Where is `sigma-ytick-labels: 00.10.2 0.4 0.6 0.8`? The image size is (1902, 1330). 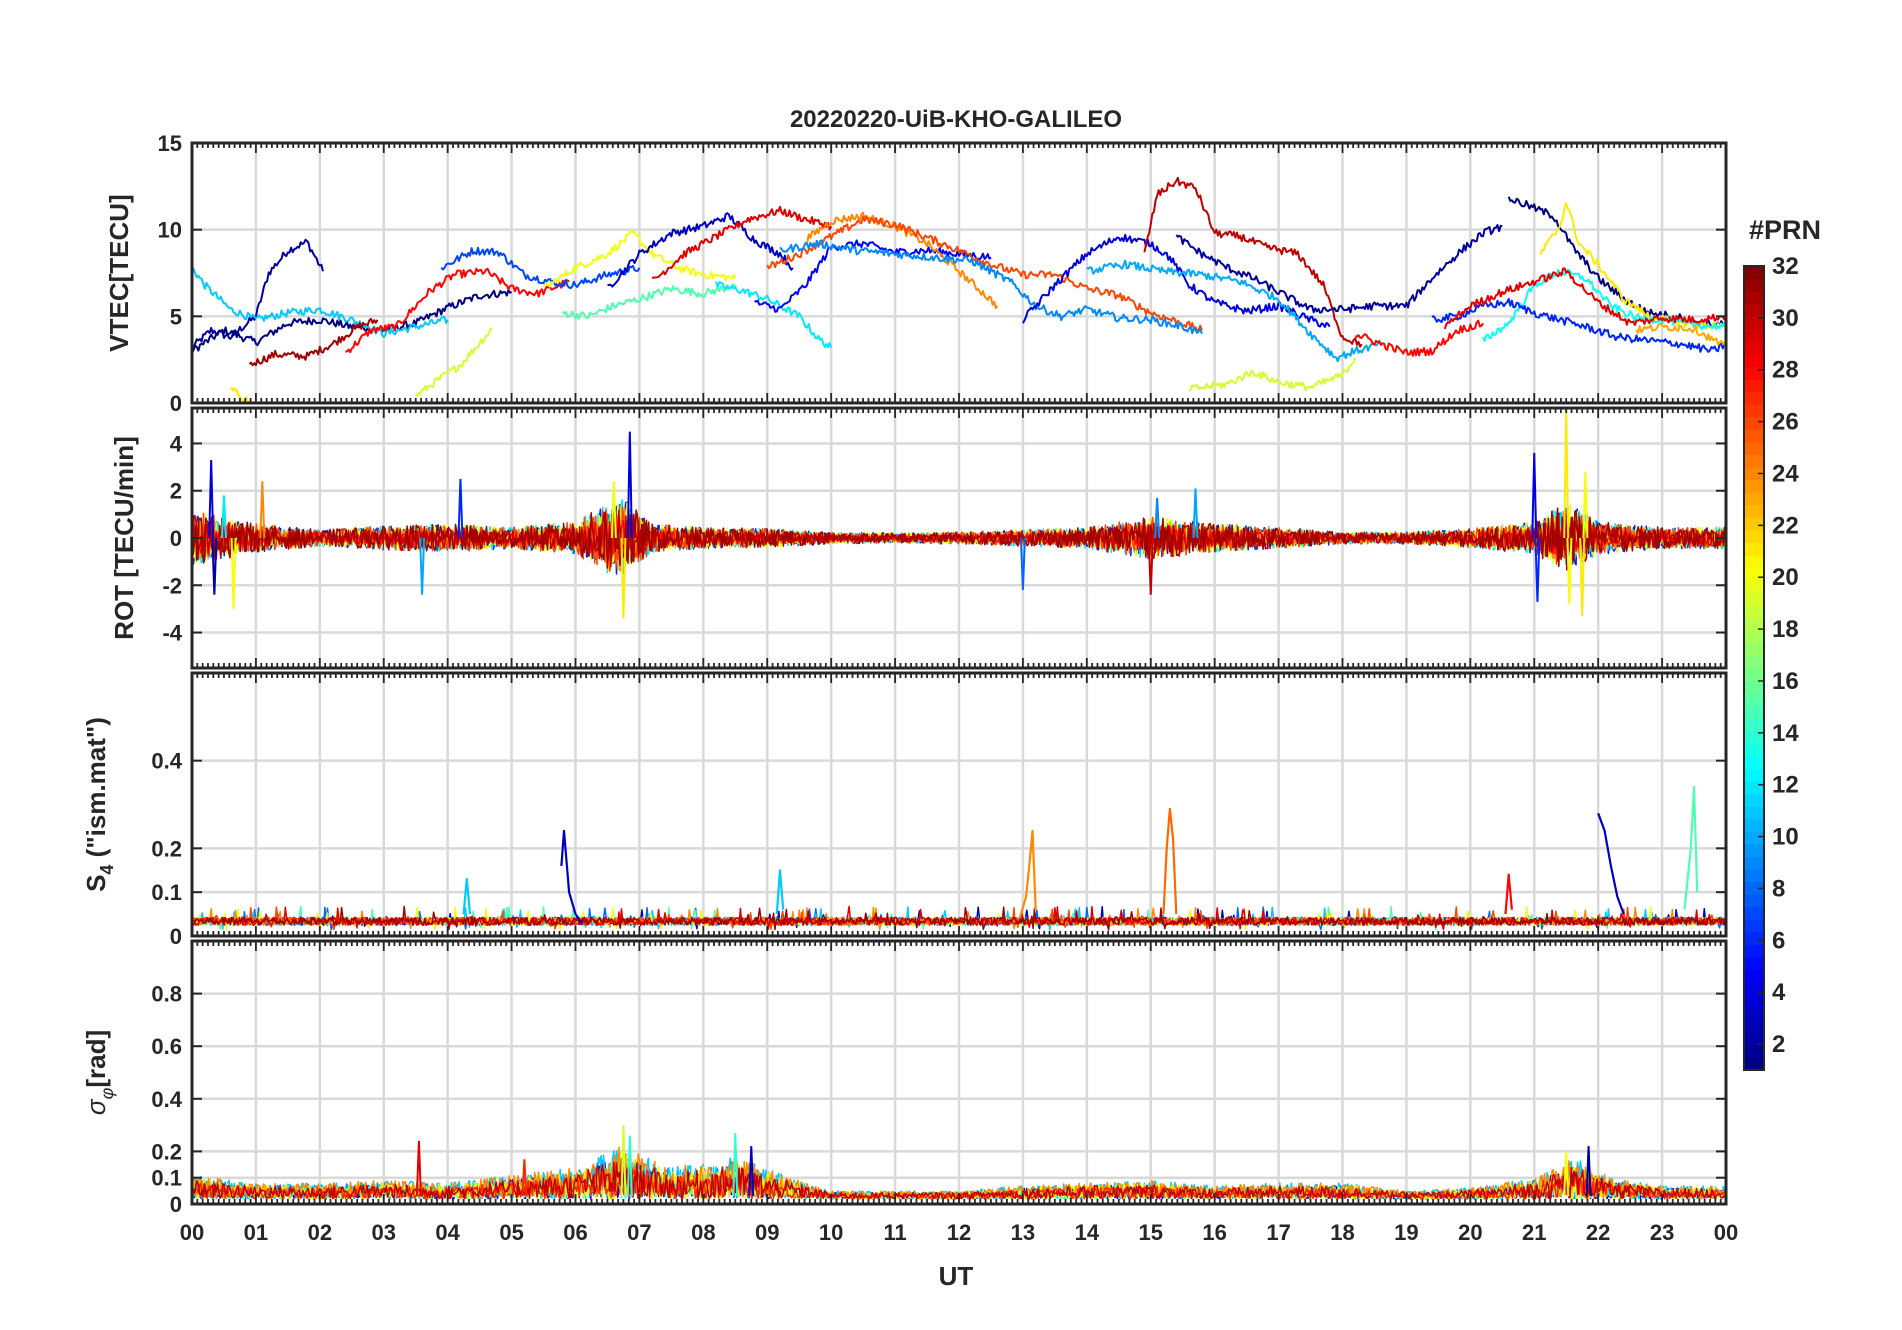
sigma-ytick-labels: 00.10.2 0.4 0.6 0.8 is located at coordinates (166, 1099).